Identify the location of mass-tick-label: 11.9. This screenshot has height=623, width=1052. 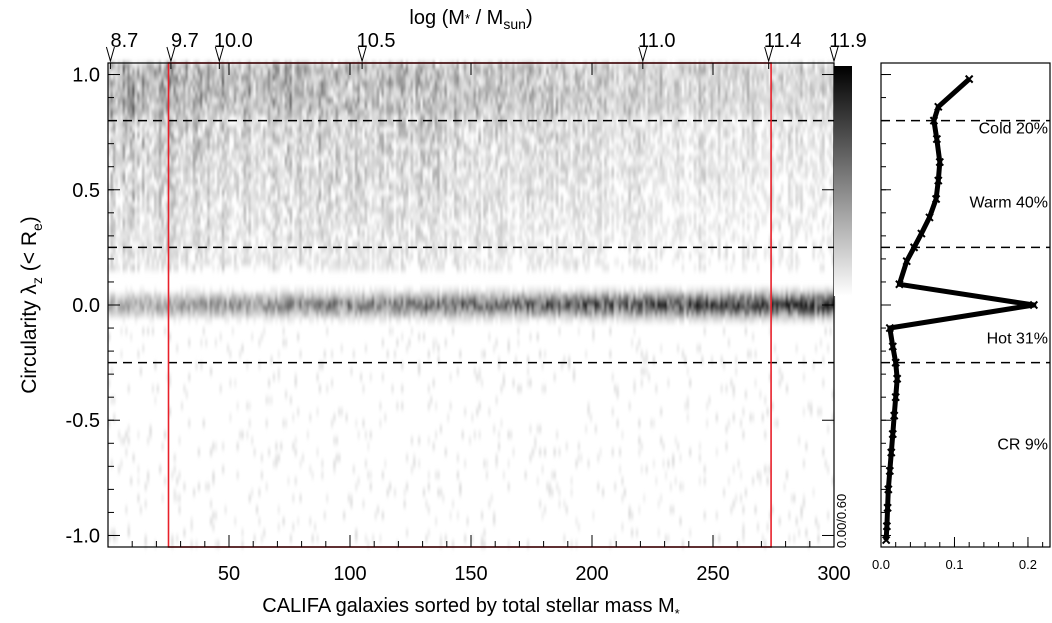
(847, 41).